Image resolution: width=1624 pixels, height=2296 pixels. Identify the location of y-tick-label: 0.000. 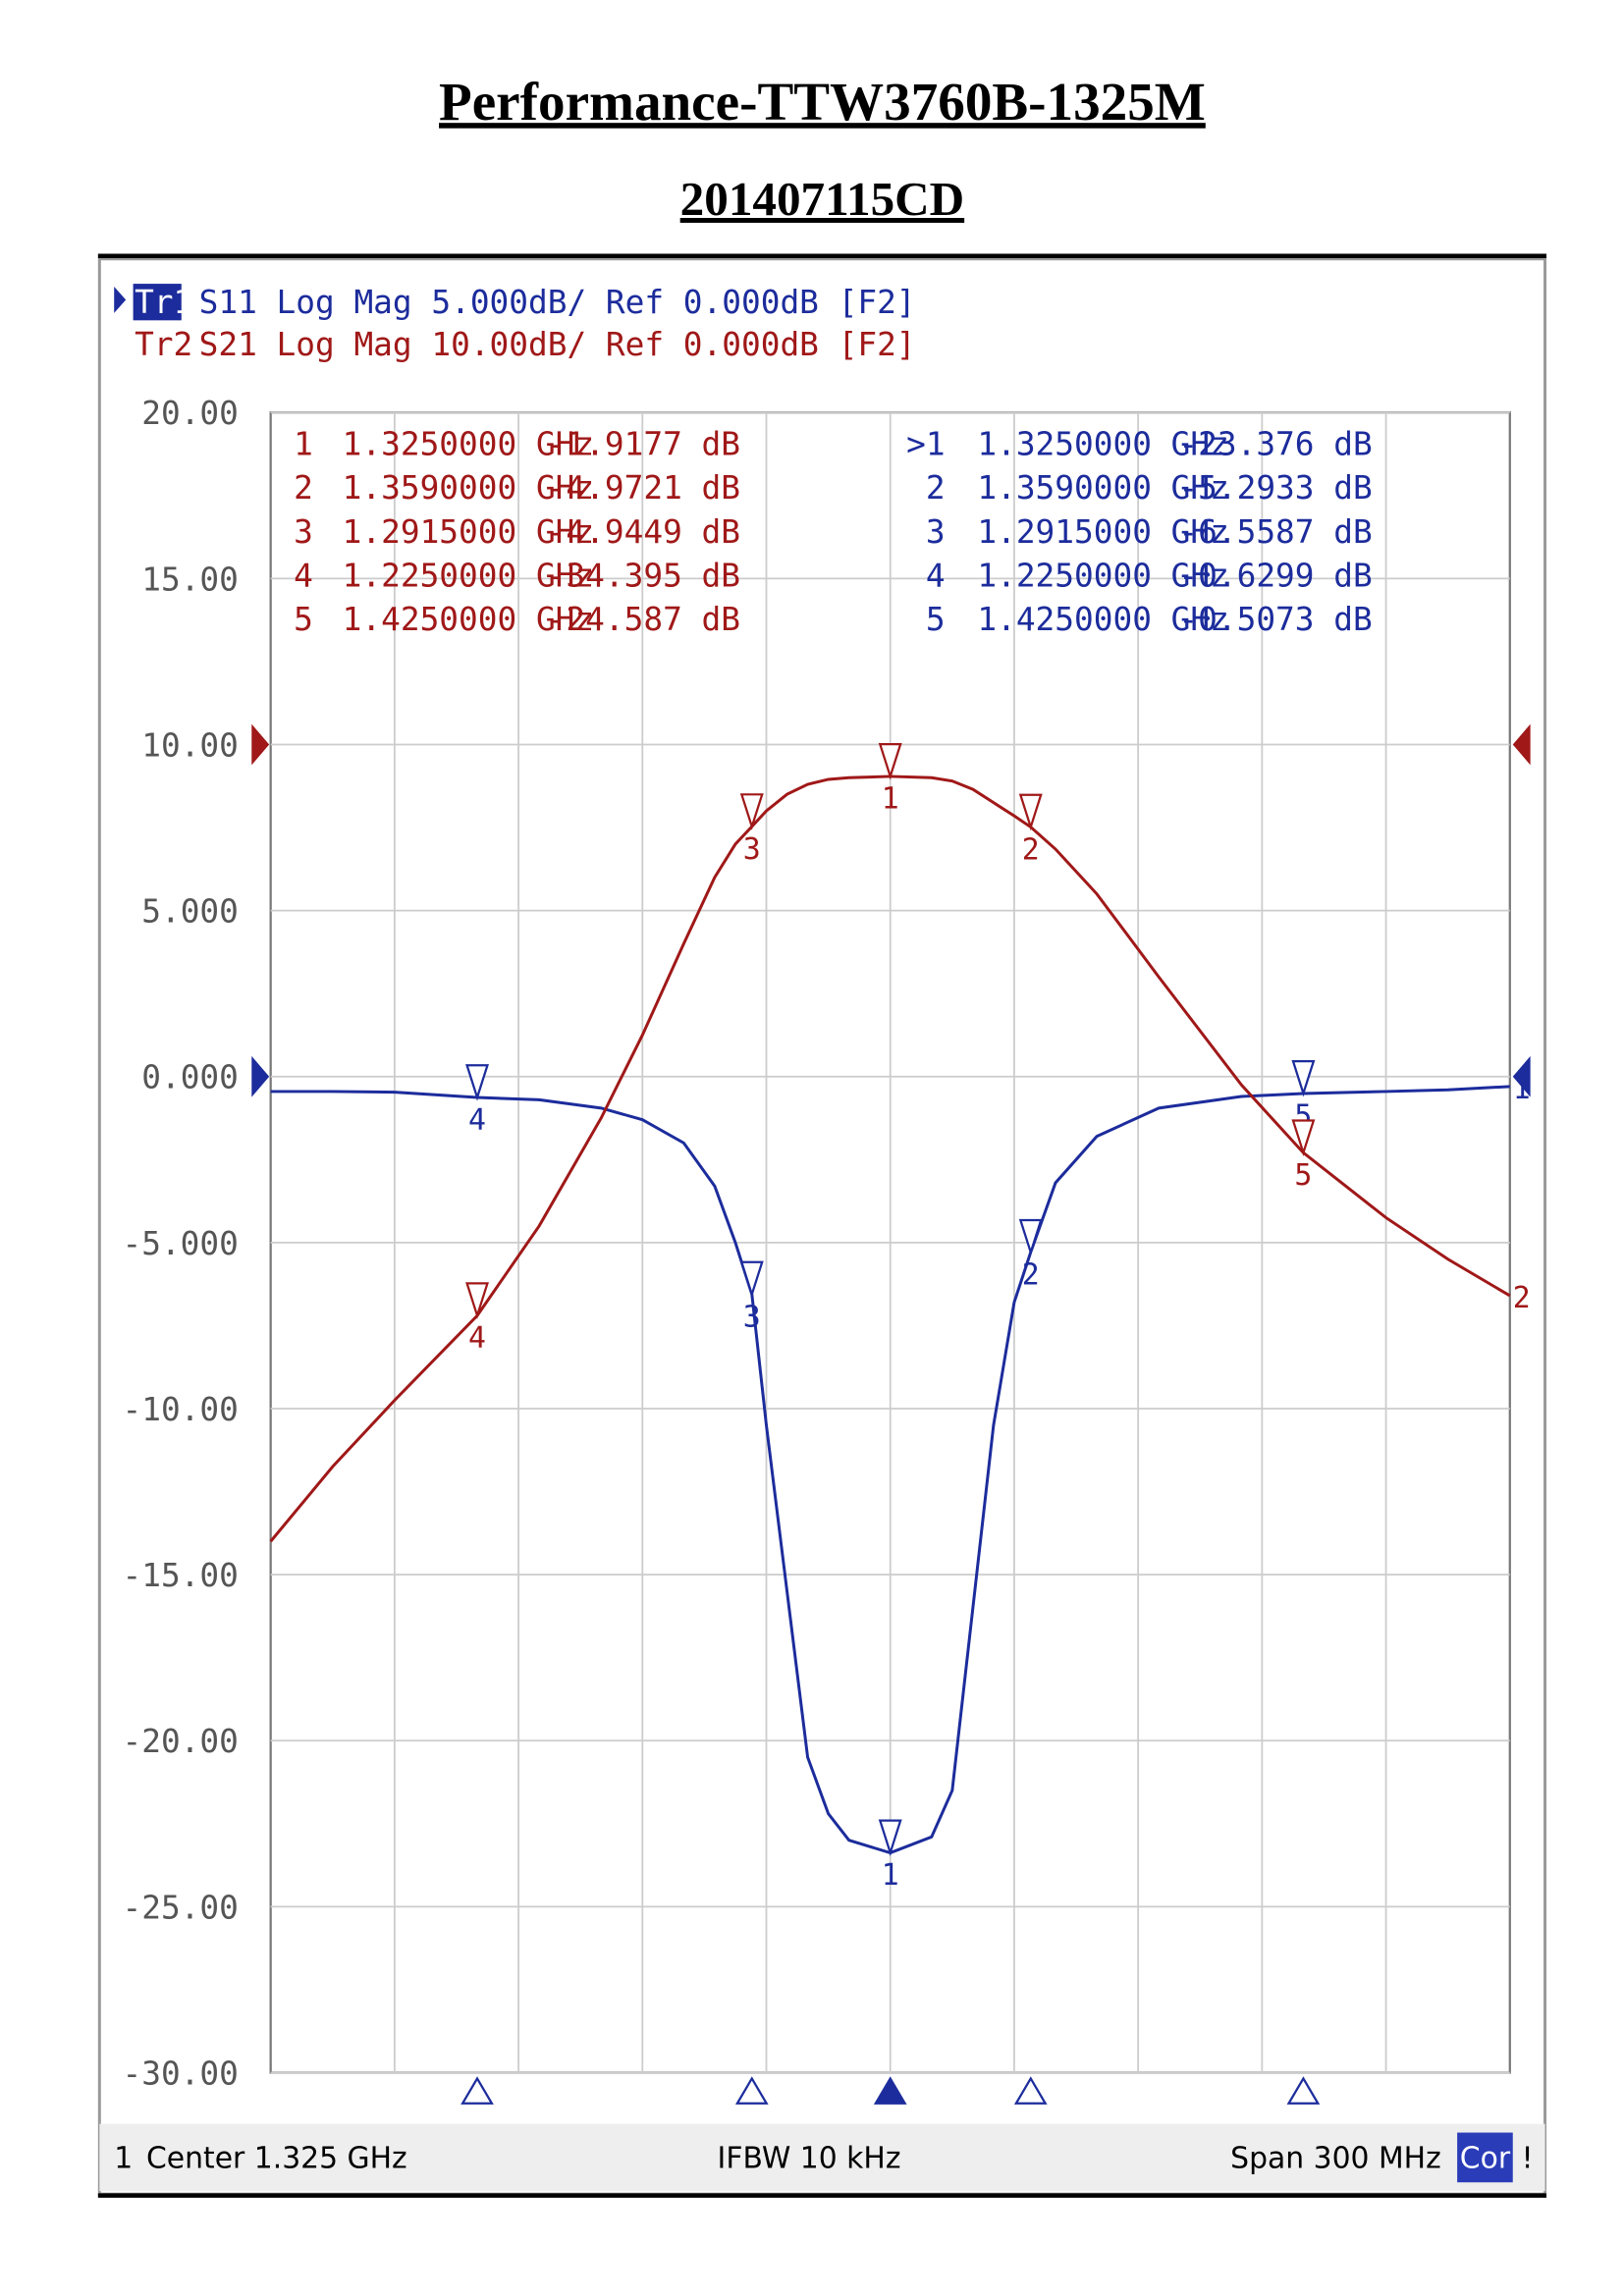
(190, 1077).